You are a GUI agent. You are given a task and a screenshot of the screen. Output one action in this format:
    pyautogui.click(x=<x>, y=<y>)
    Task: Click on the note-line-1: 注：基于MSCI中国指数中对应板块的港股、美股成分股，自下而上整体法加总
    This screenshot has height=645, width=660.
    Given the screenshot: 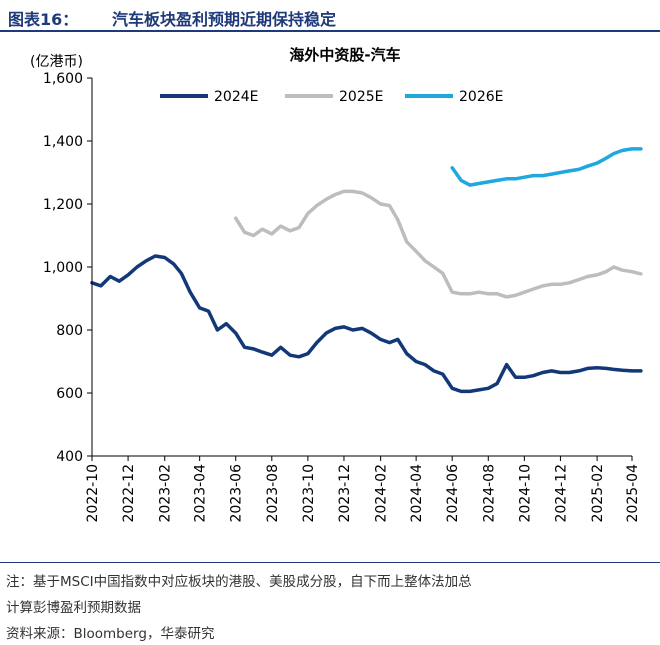 What is the action you would take?
    pyautogui.click(x=239, y=582)
    